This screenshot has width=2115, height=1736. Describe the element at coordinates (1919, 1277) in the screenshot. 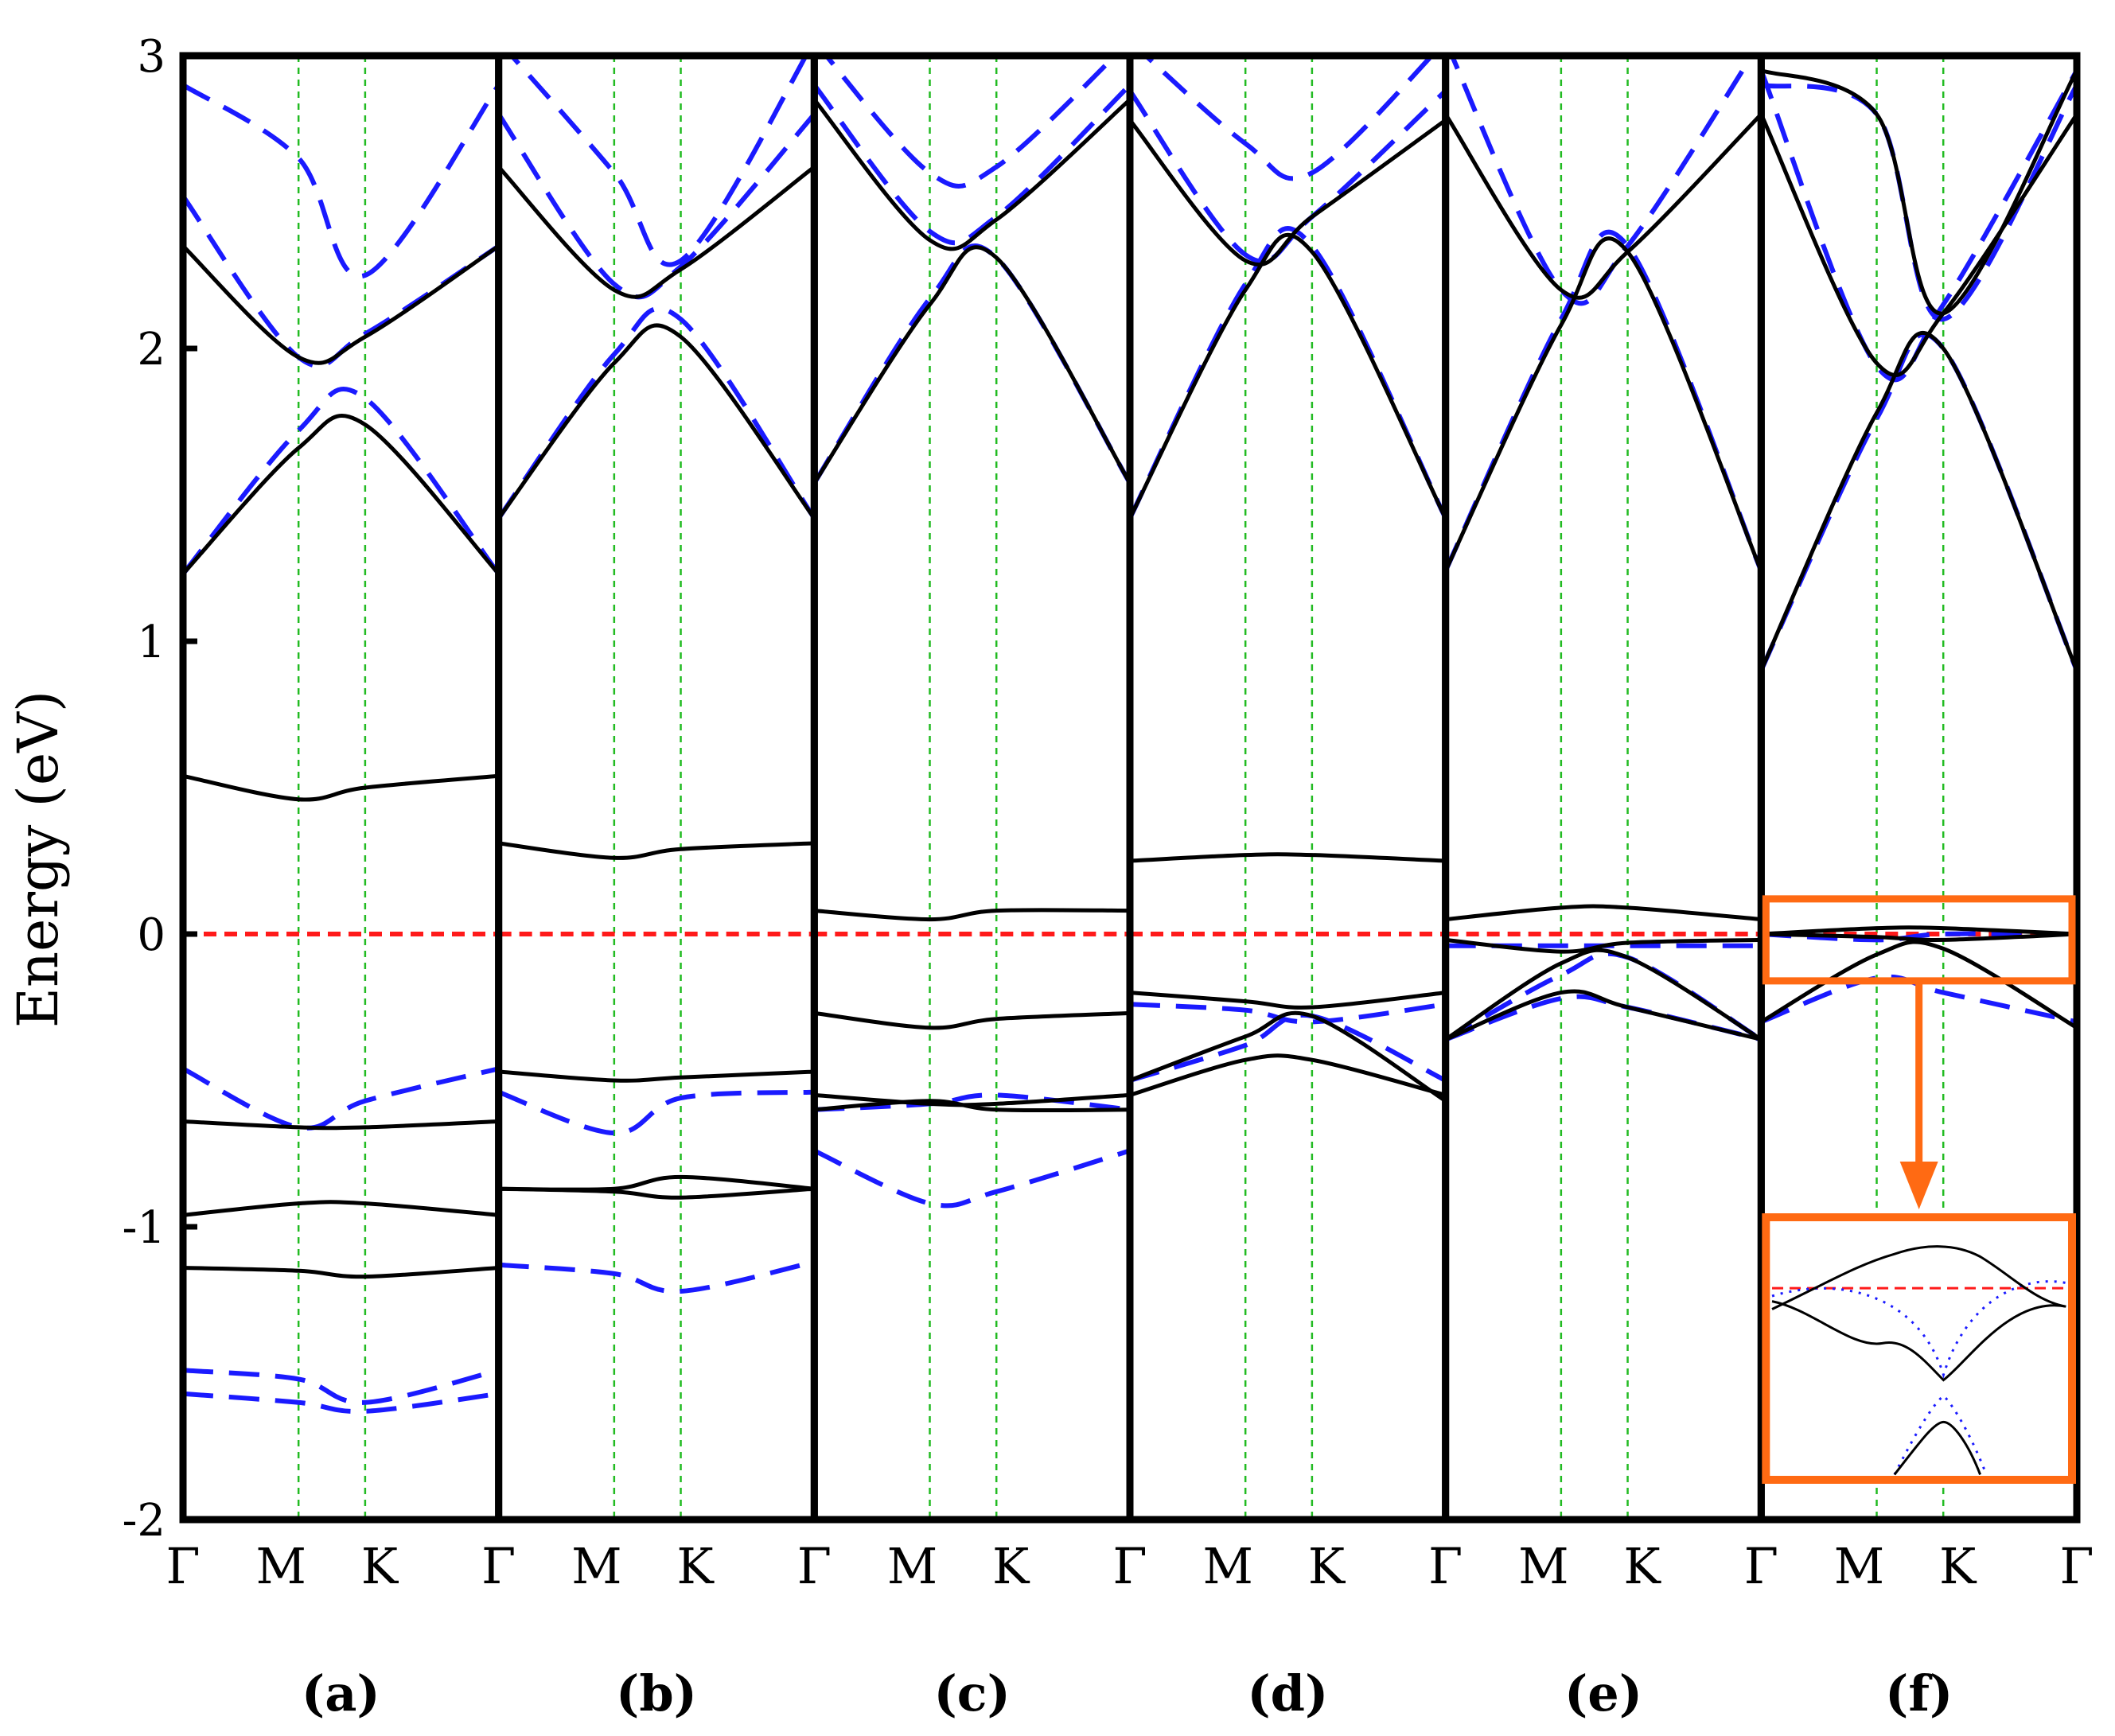

I see `inset-band-top` at that location.